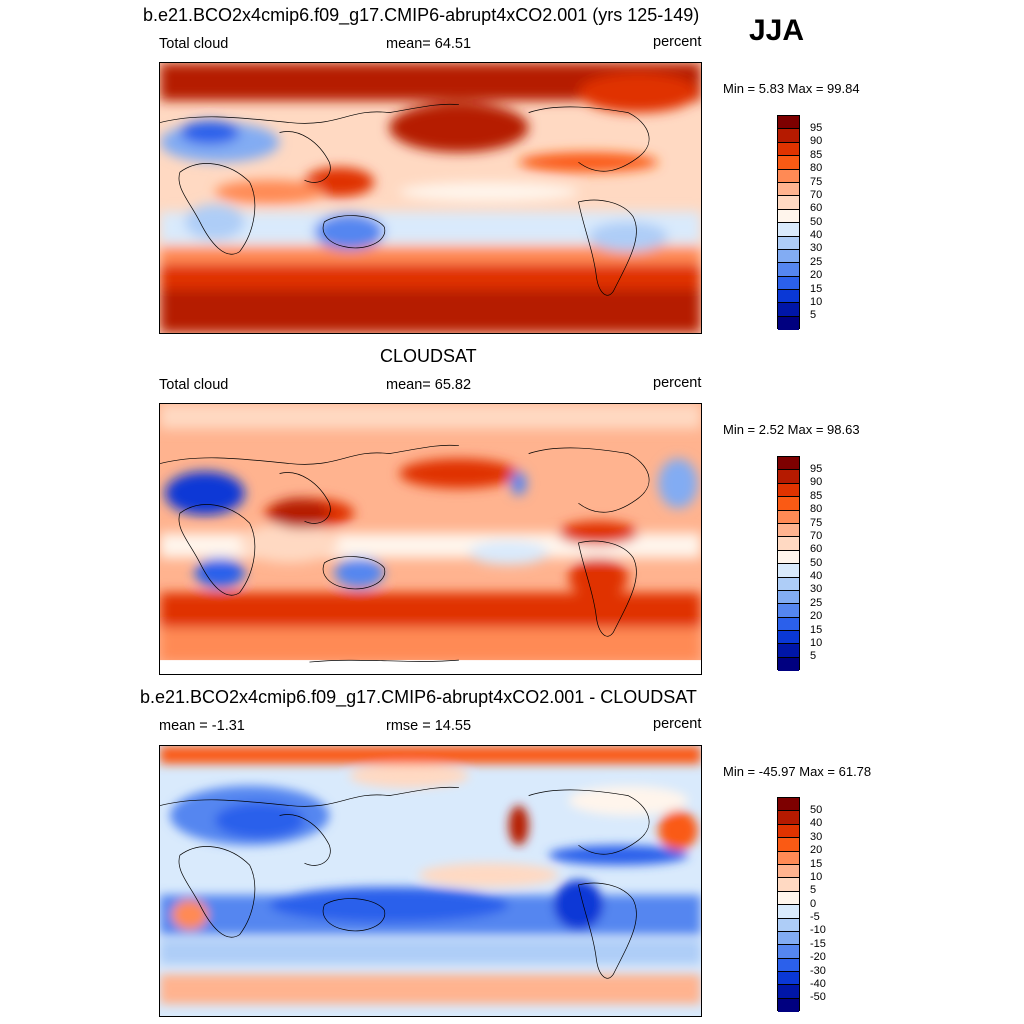  I want to click on colorbar-tick-label: 75, so click(816, 523).